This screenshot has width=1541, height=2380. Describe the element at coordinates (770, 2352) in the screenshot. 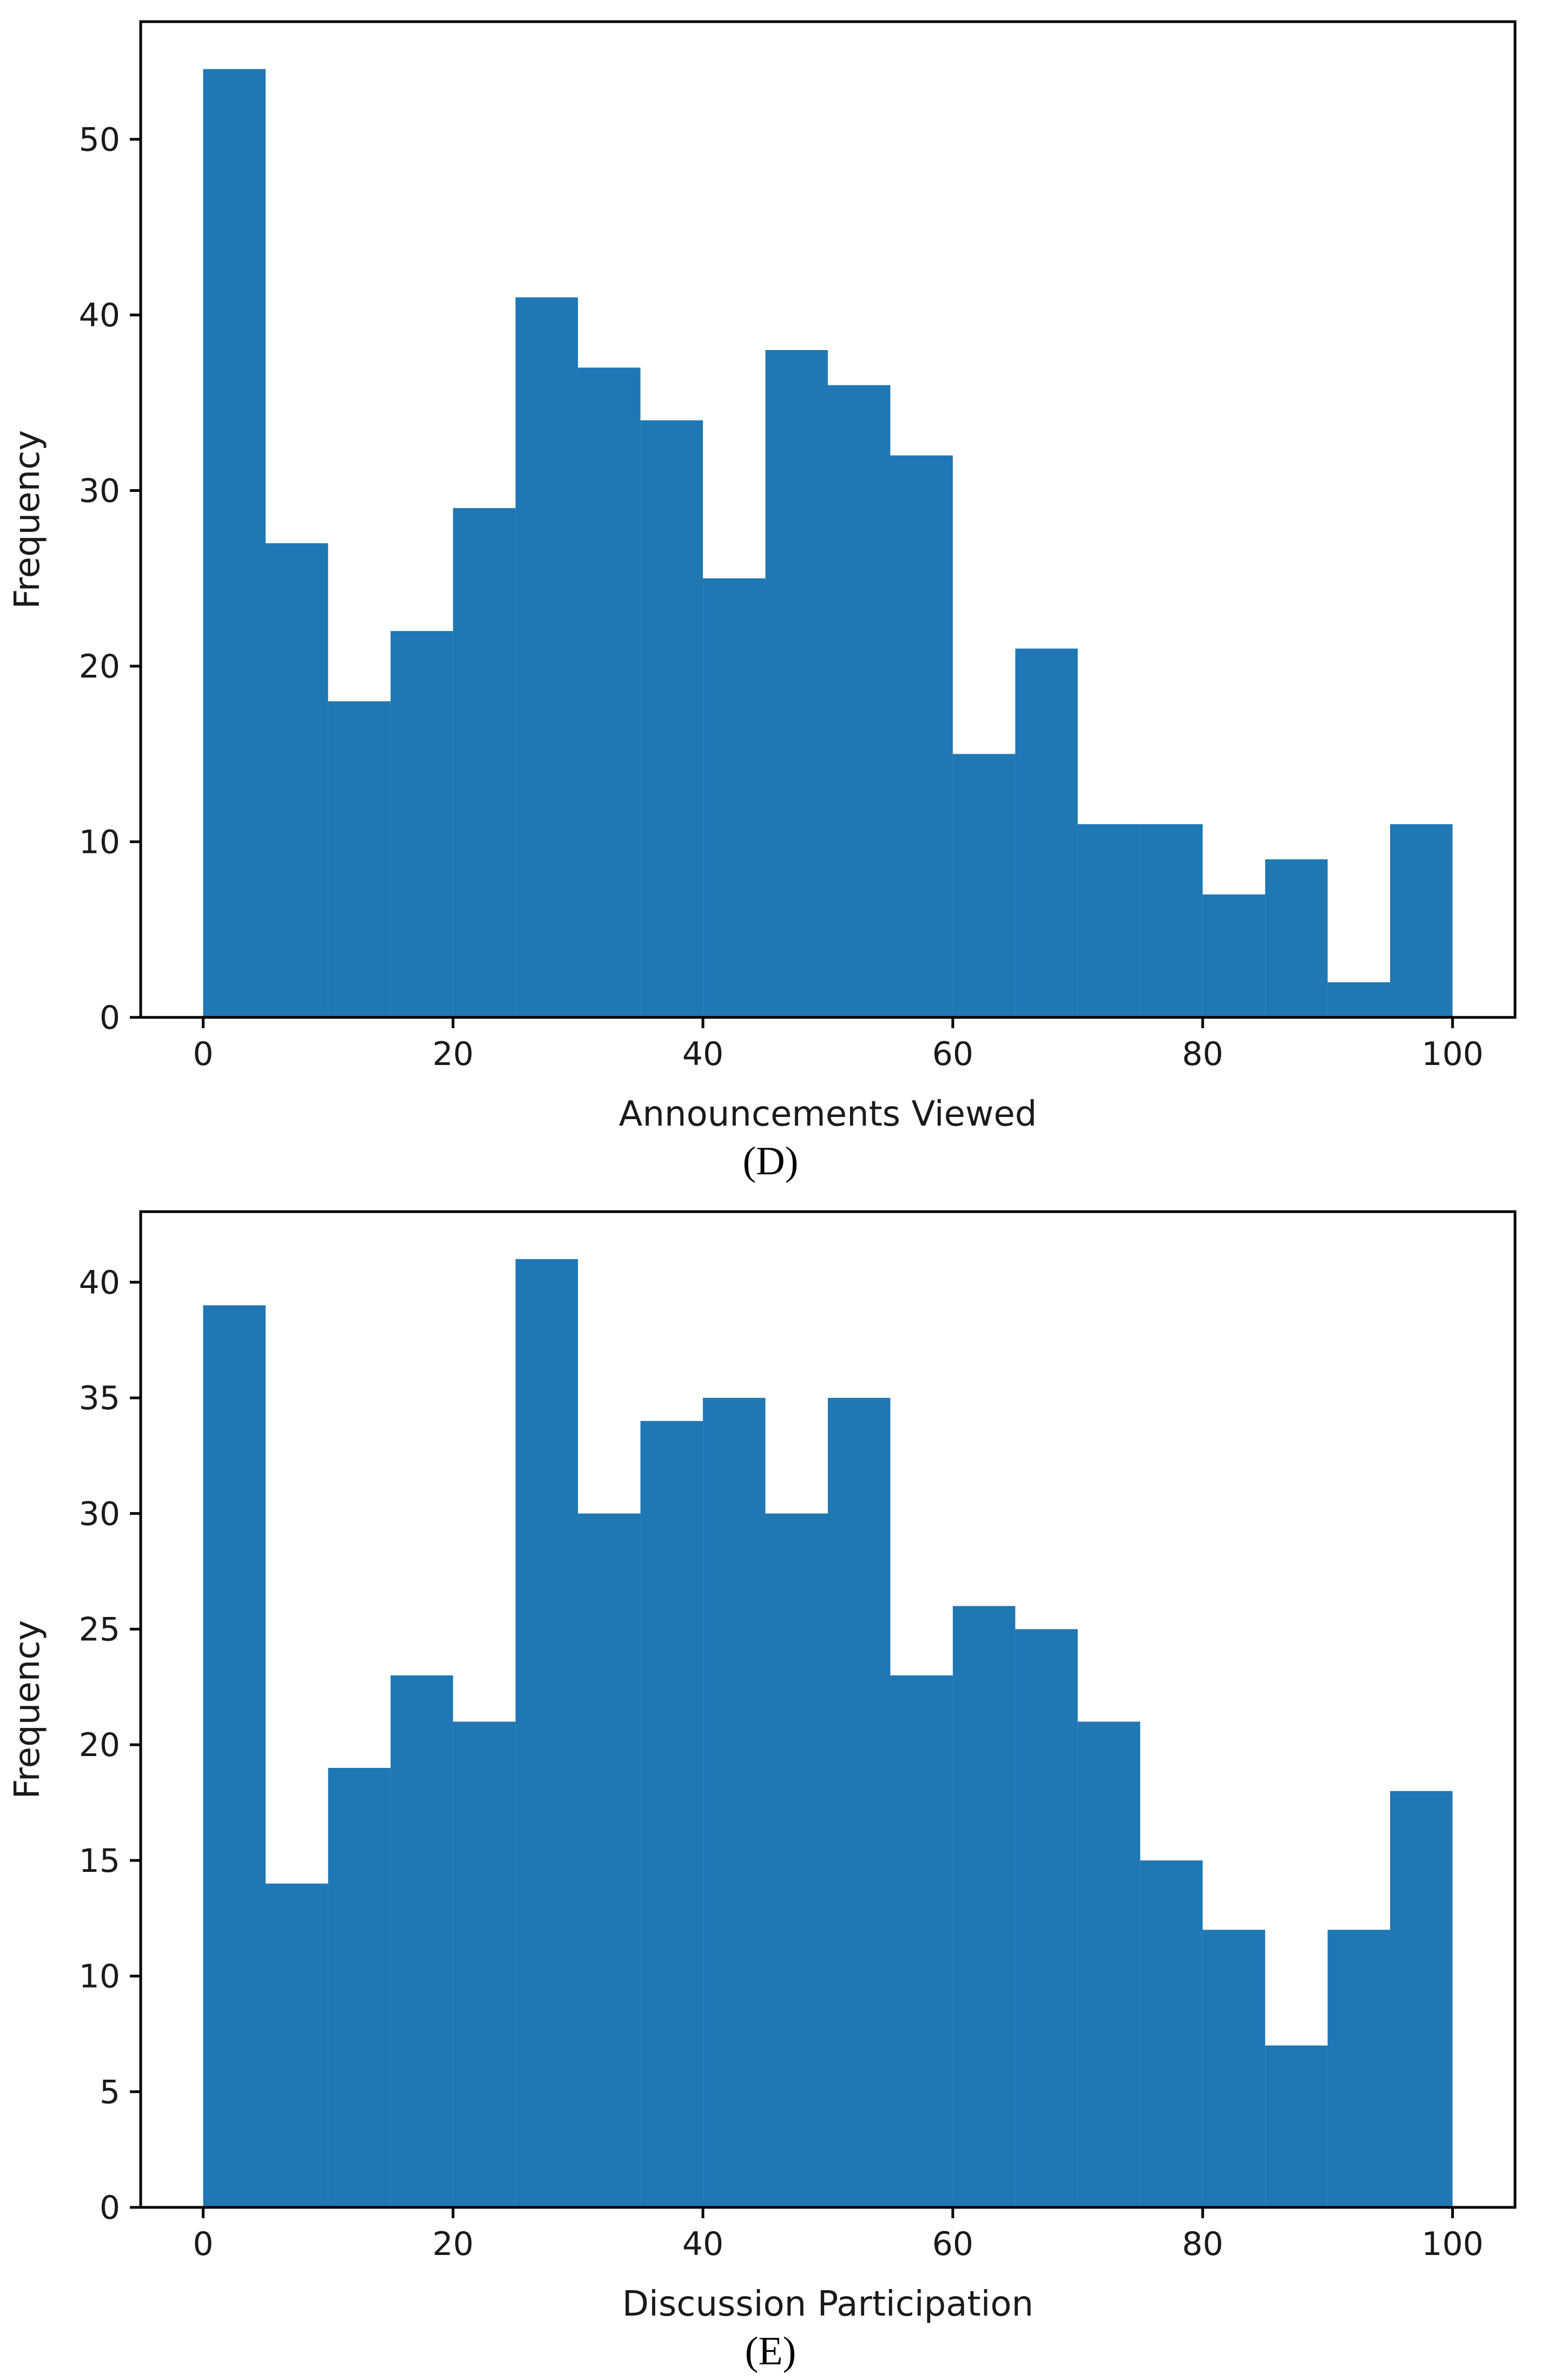

I see `caption-e: (E)` at that location.